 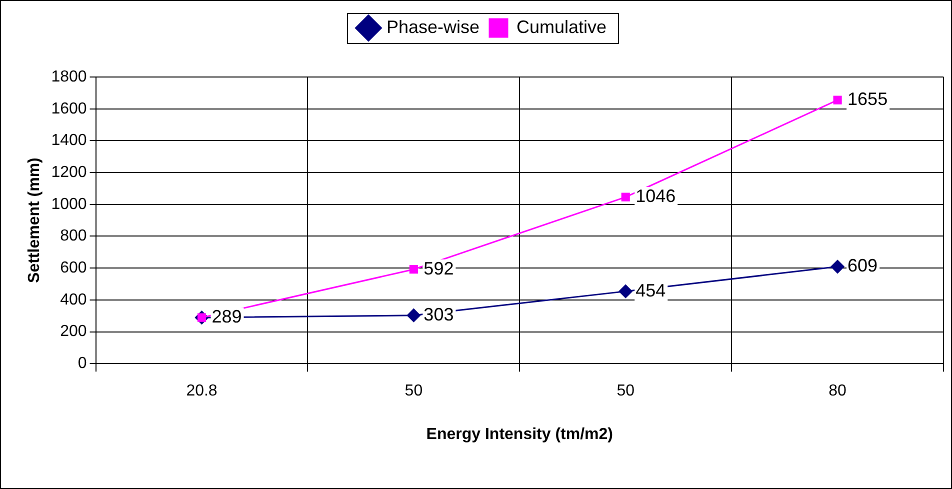 I want to click on y-tick-label: 1400, so click(x=69, y=141).